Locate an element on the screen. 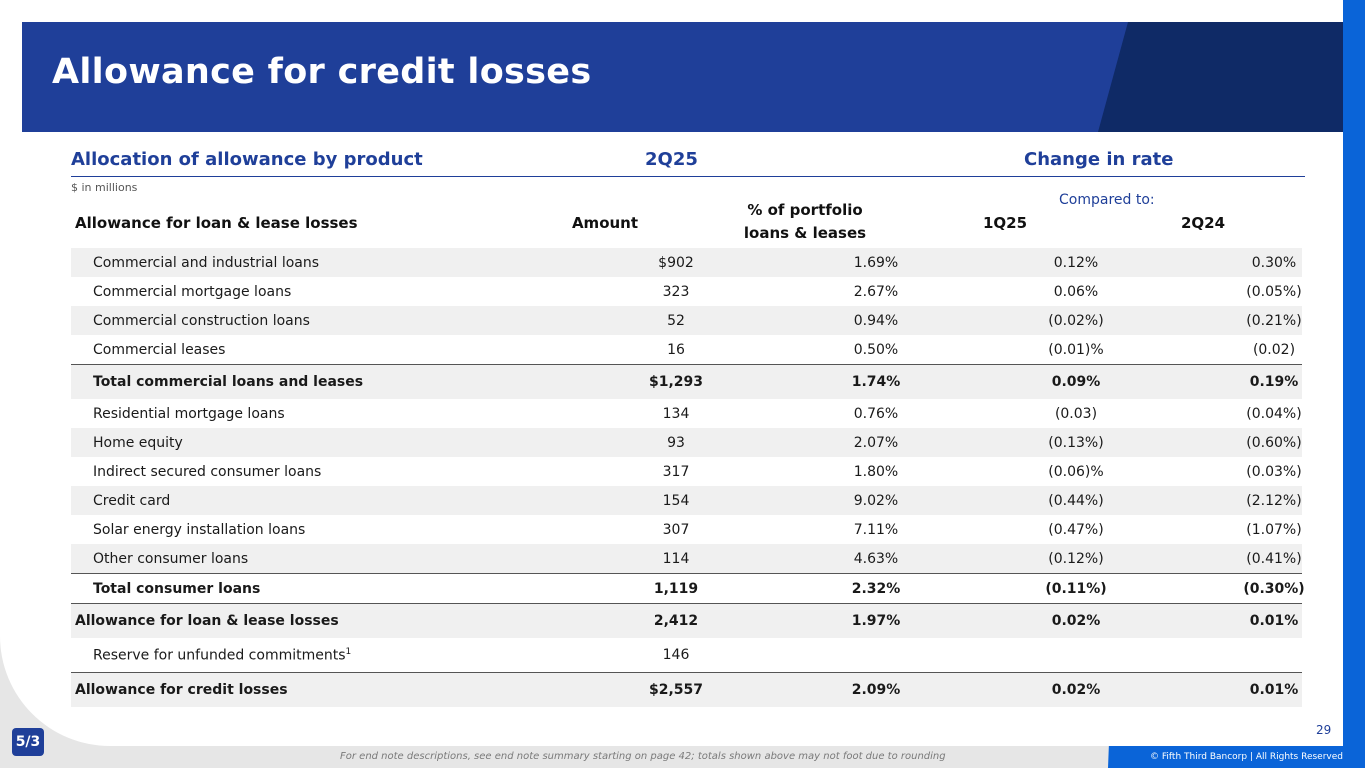 The image size is (1365, 768). row-amount: $2,557 is located at coordinates (676, 690).